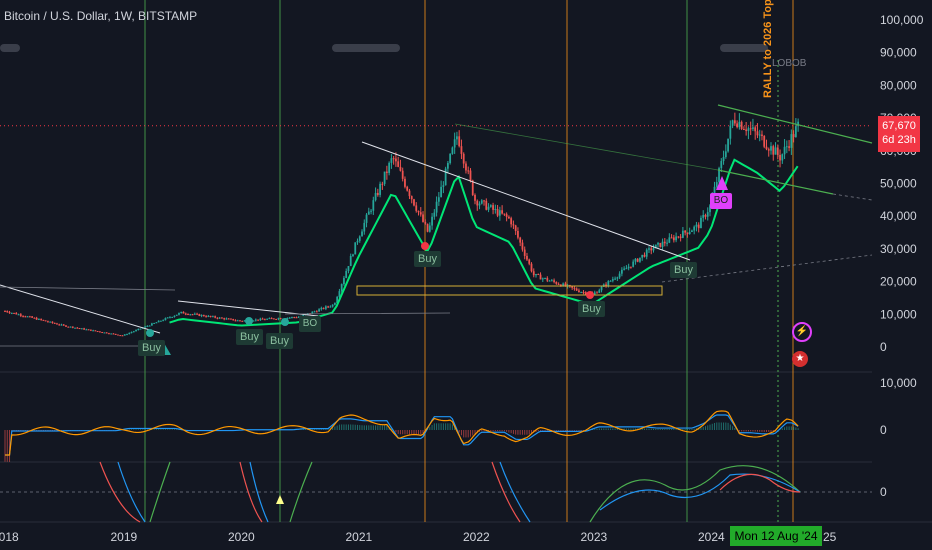 The width and height of the screenshot is (932, 550). What do you see at coordinates (744, 48) in the screenshot?
I see `toolbar-pill-right` at bounding box center [744, 48].